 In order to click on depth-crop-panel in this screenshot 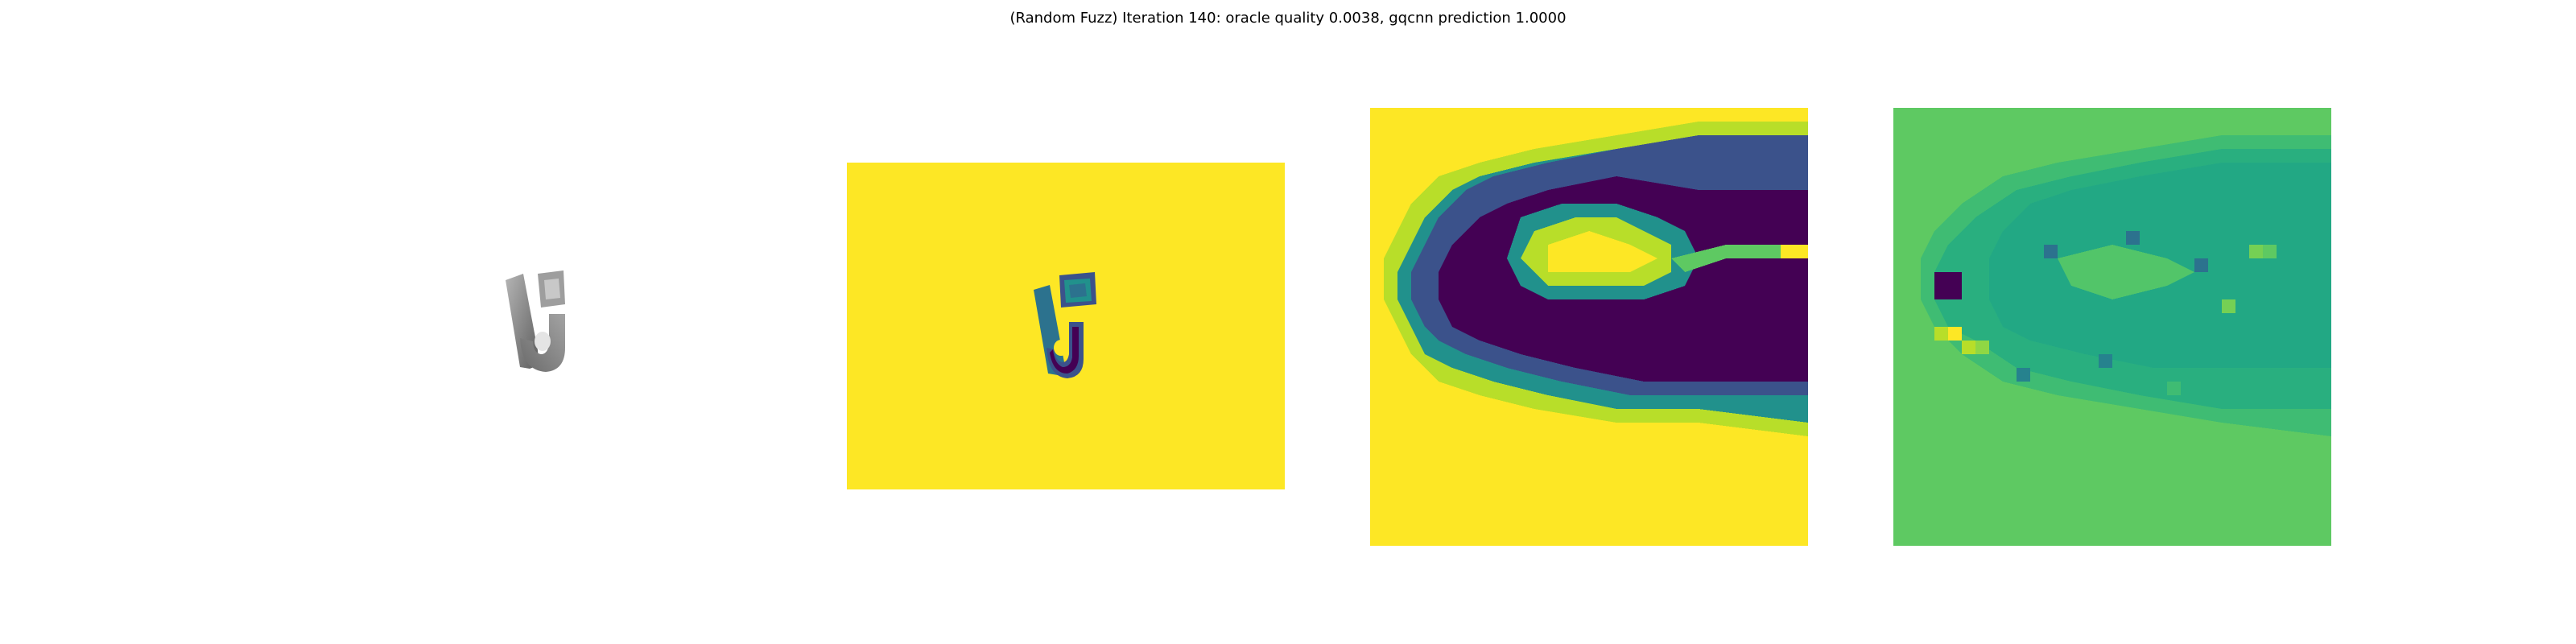, I will do `click(1589, 327)`.